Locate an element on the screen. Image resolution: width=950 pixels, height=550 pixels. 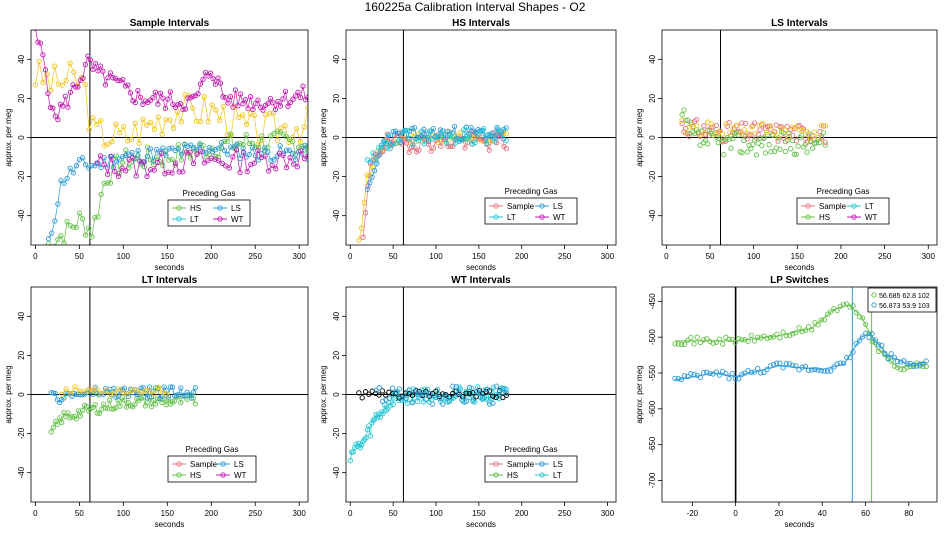
legend-label: Sample is located at coordinates (521, 464).